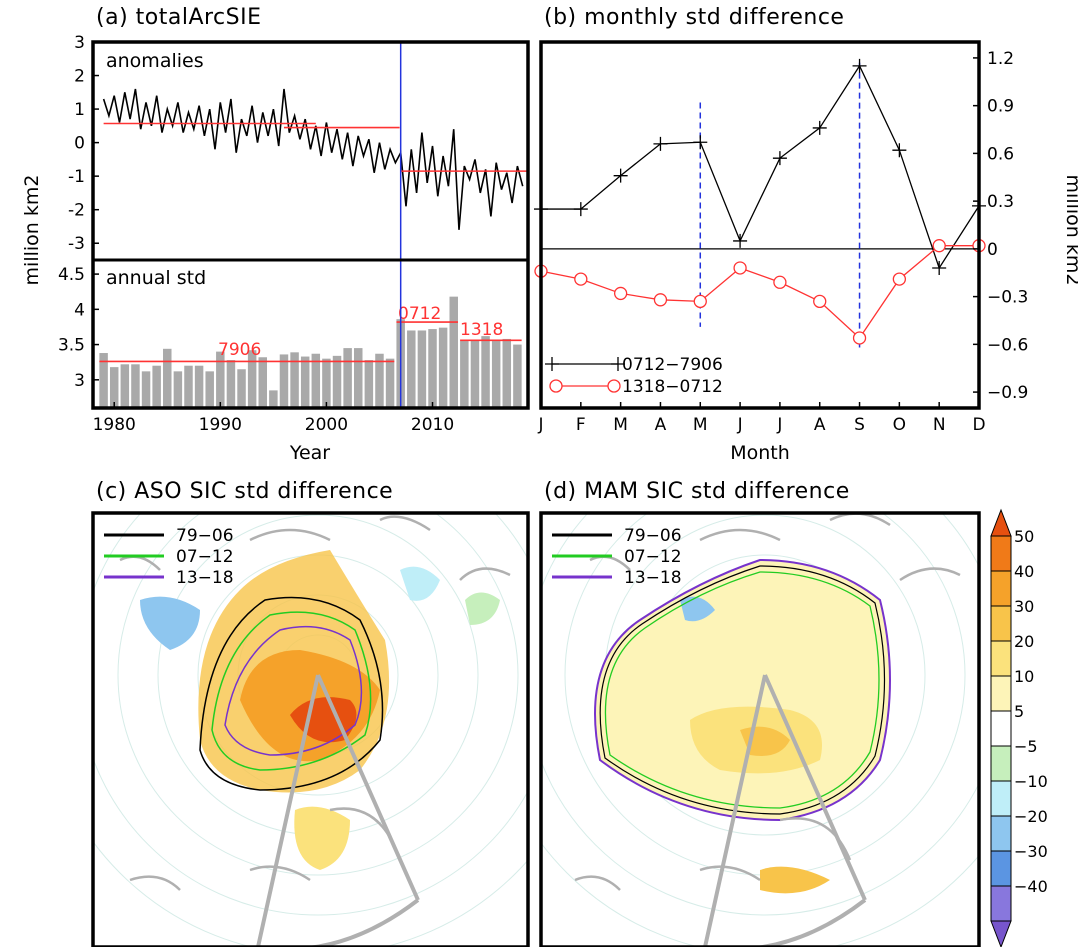 This screenshot has height=947, width=1078. Describe the element at coordinates (859, 425) in the screenshot. I see `x-tick-label: S` at that location.